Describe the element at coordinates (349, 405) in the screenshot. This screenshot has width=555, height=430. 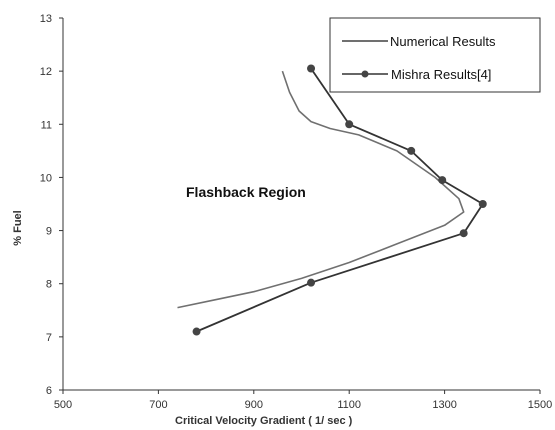
I see `x-tick-label: 1100` at that location.